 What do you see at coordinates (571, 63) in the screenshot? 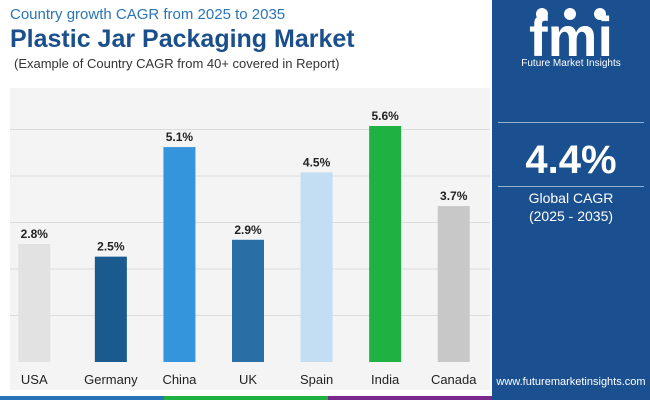
I see `logo-subtitle: Future Market Insights` at bounding box center [571, 63].